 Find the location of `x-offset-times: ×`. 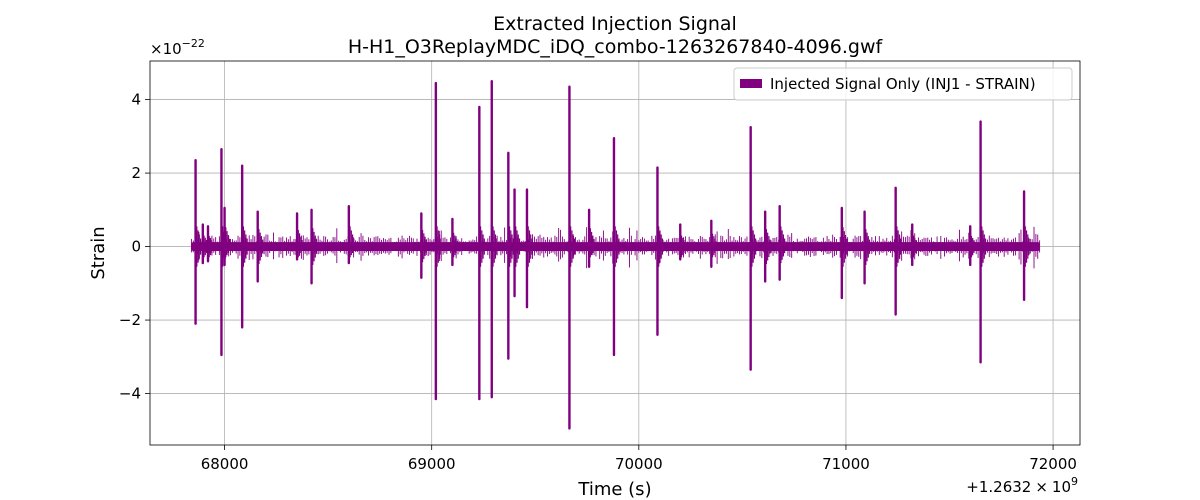

x-offset-times: × is located at coordinates (1041, 487).